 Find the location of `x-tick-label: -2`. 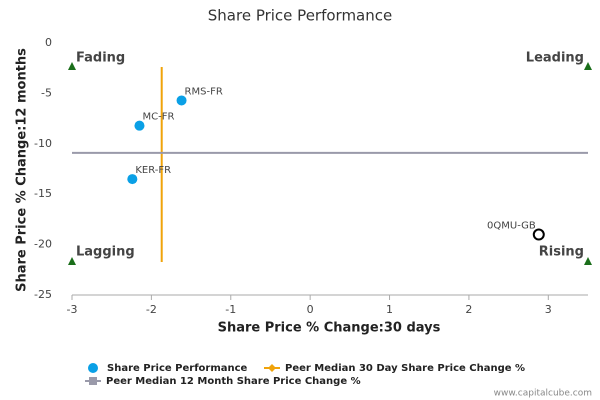

x-tick-label: -2 is located at coordinates (151, 309).